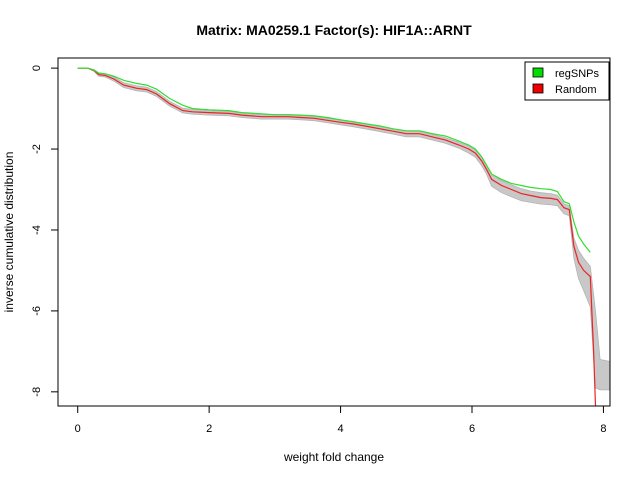 Image resolution: width=640 pixels, height=480 pixels. Describe the element at coordinates (37, 68) in the screenshot. I see `y-tick-label: 0` at that location.